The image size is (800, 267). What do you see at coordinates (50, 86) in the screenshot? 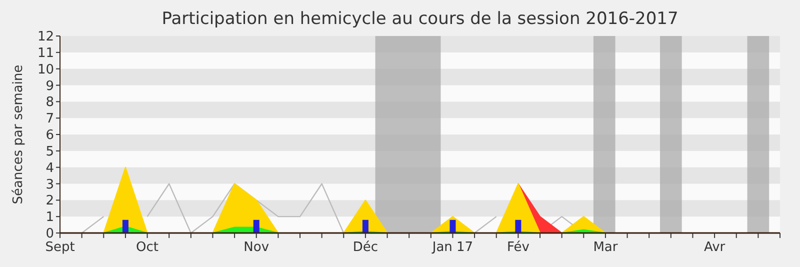
I see `y-tick-label: 9` at bounding box center [50, 86].